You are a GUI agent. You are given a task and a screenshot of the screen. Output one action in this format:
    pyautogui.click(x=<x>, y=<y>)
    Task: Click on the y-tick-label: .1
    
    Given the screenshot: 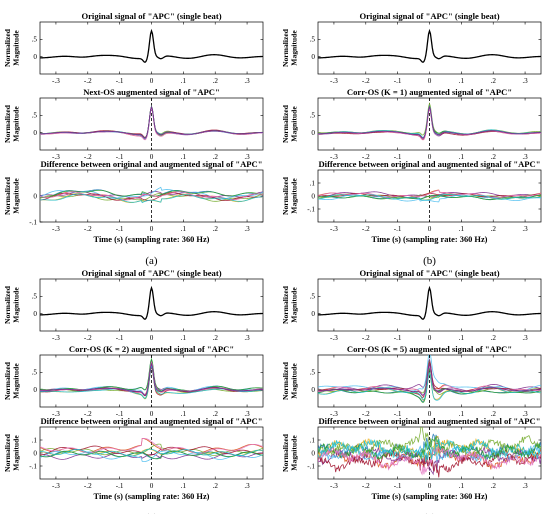 What is the action you would take?
    pyautogui.click(x=35, y=440)
    